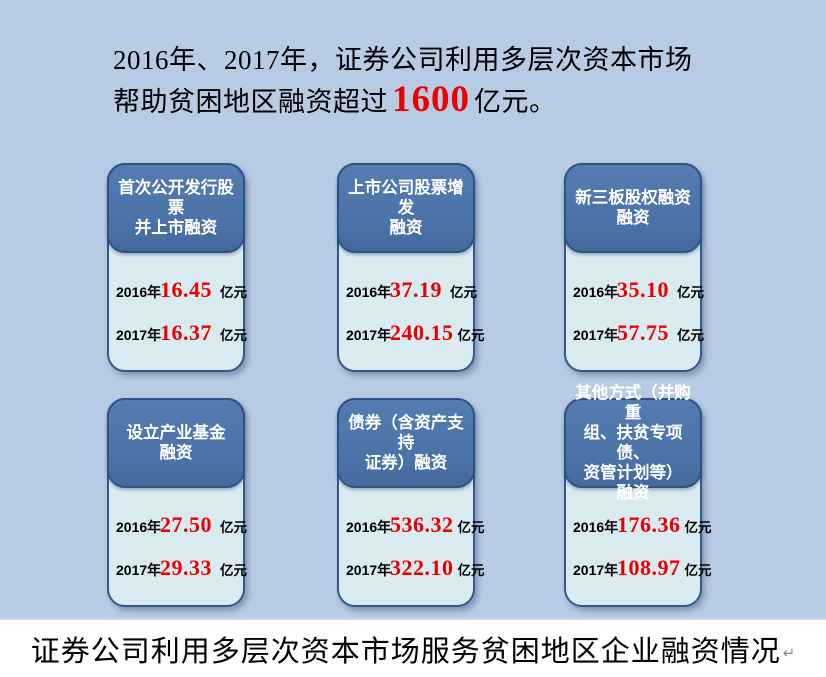 The height and width of the screenshot is (677, 826). Describe the element at coordinates (406, 443) in the screenshot. I see `card-bond-title: 债券（含资产支持 证券）融资` at that location.